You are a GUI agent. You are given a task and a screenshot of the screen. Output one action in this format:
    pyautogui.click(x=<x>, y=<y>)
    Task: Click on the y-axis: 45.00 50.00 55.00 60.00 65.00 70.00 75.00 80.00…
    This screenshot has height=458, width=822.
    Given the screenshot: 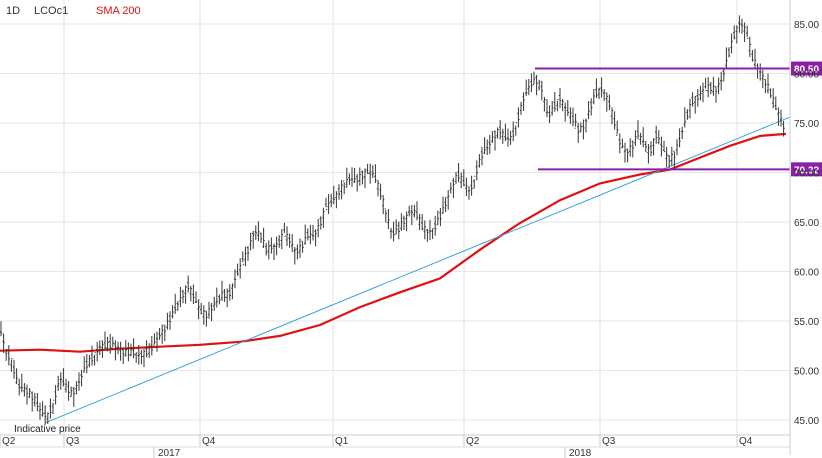 What is the action you would take?
    pyautogui.click(x=804, y=227)
    